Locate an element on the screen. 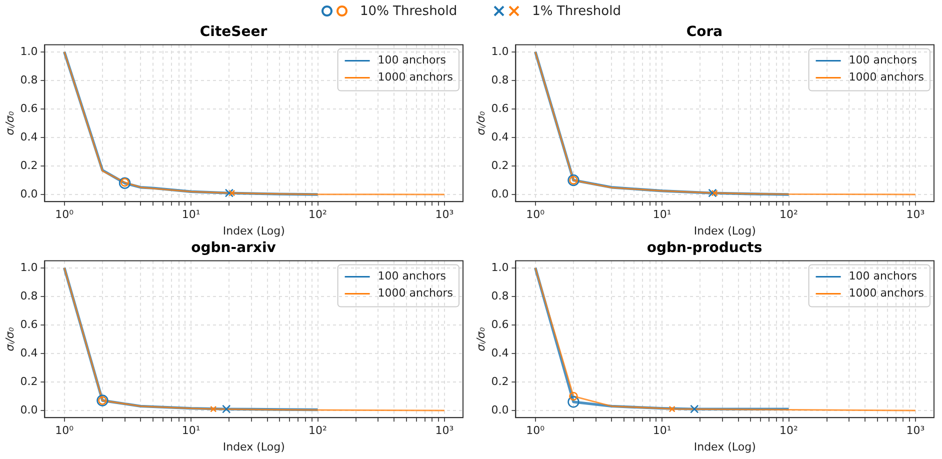 The height and width of the screenshot is (459, 942). chart-title: CiteSeer is located at coordinates (234, 32).